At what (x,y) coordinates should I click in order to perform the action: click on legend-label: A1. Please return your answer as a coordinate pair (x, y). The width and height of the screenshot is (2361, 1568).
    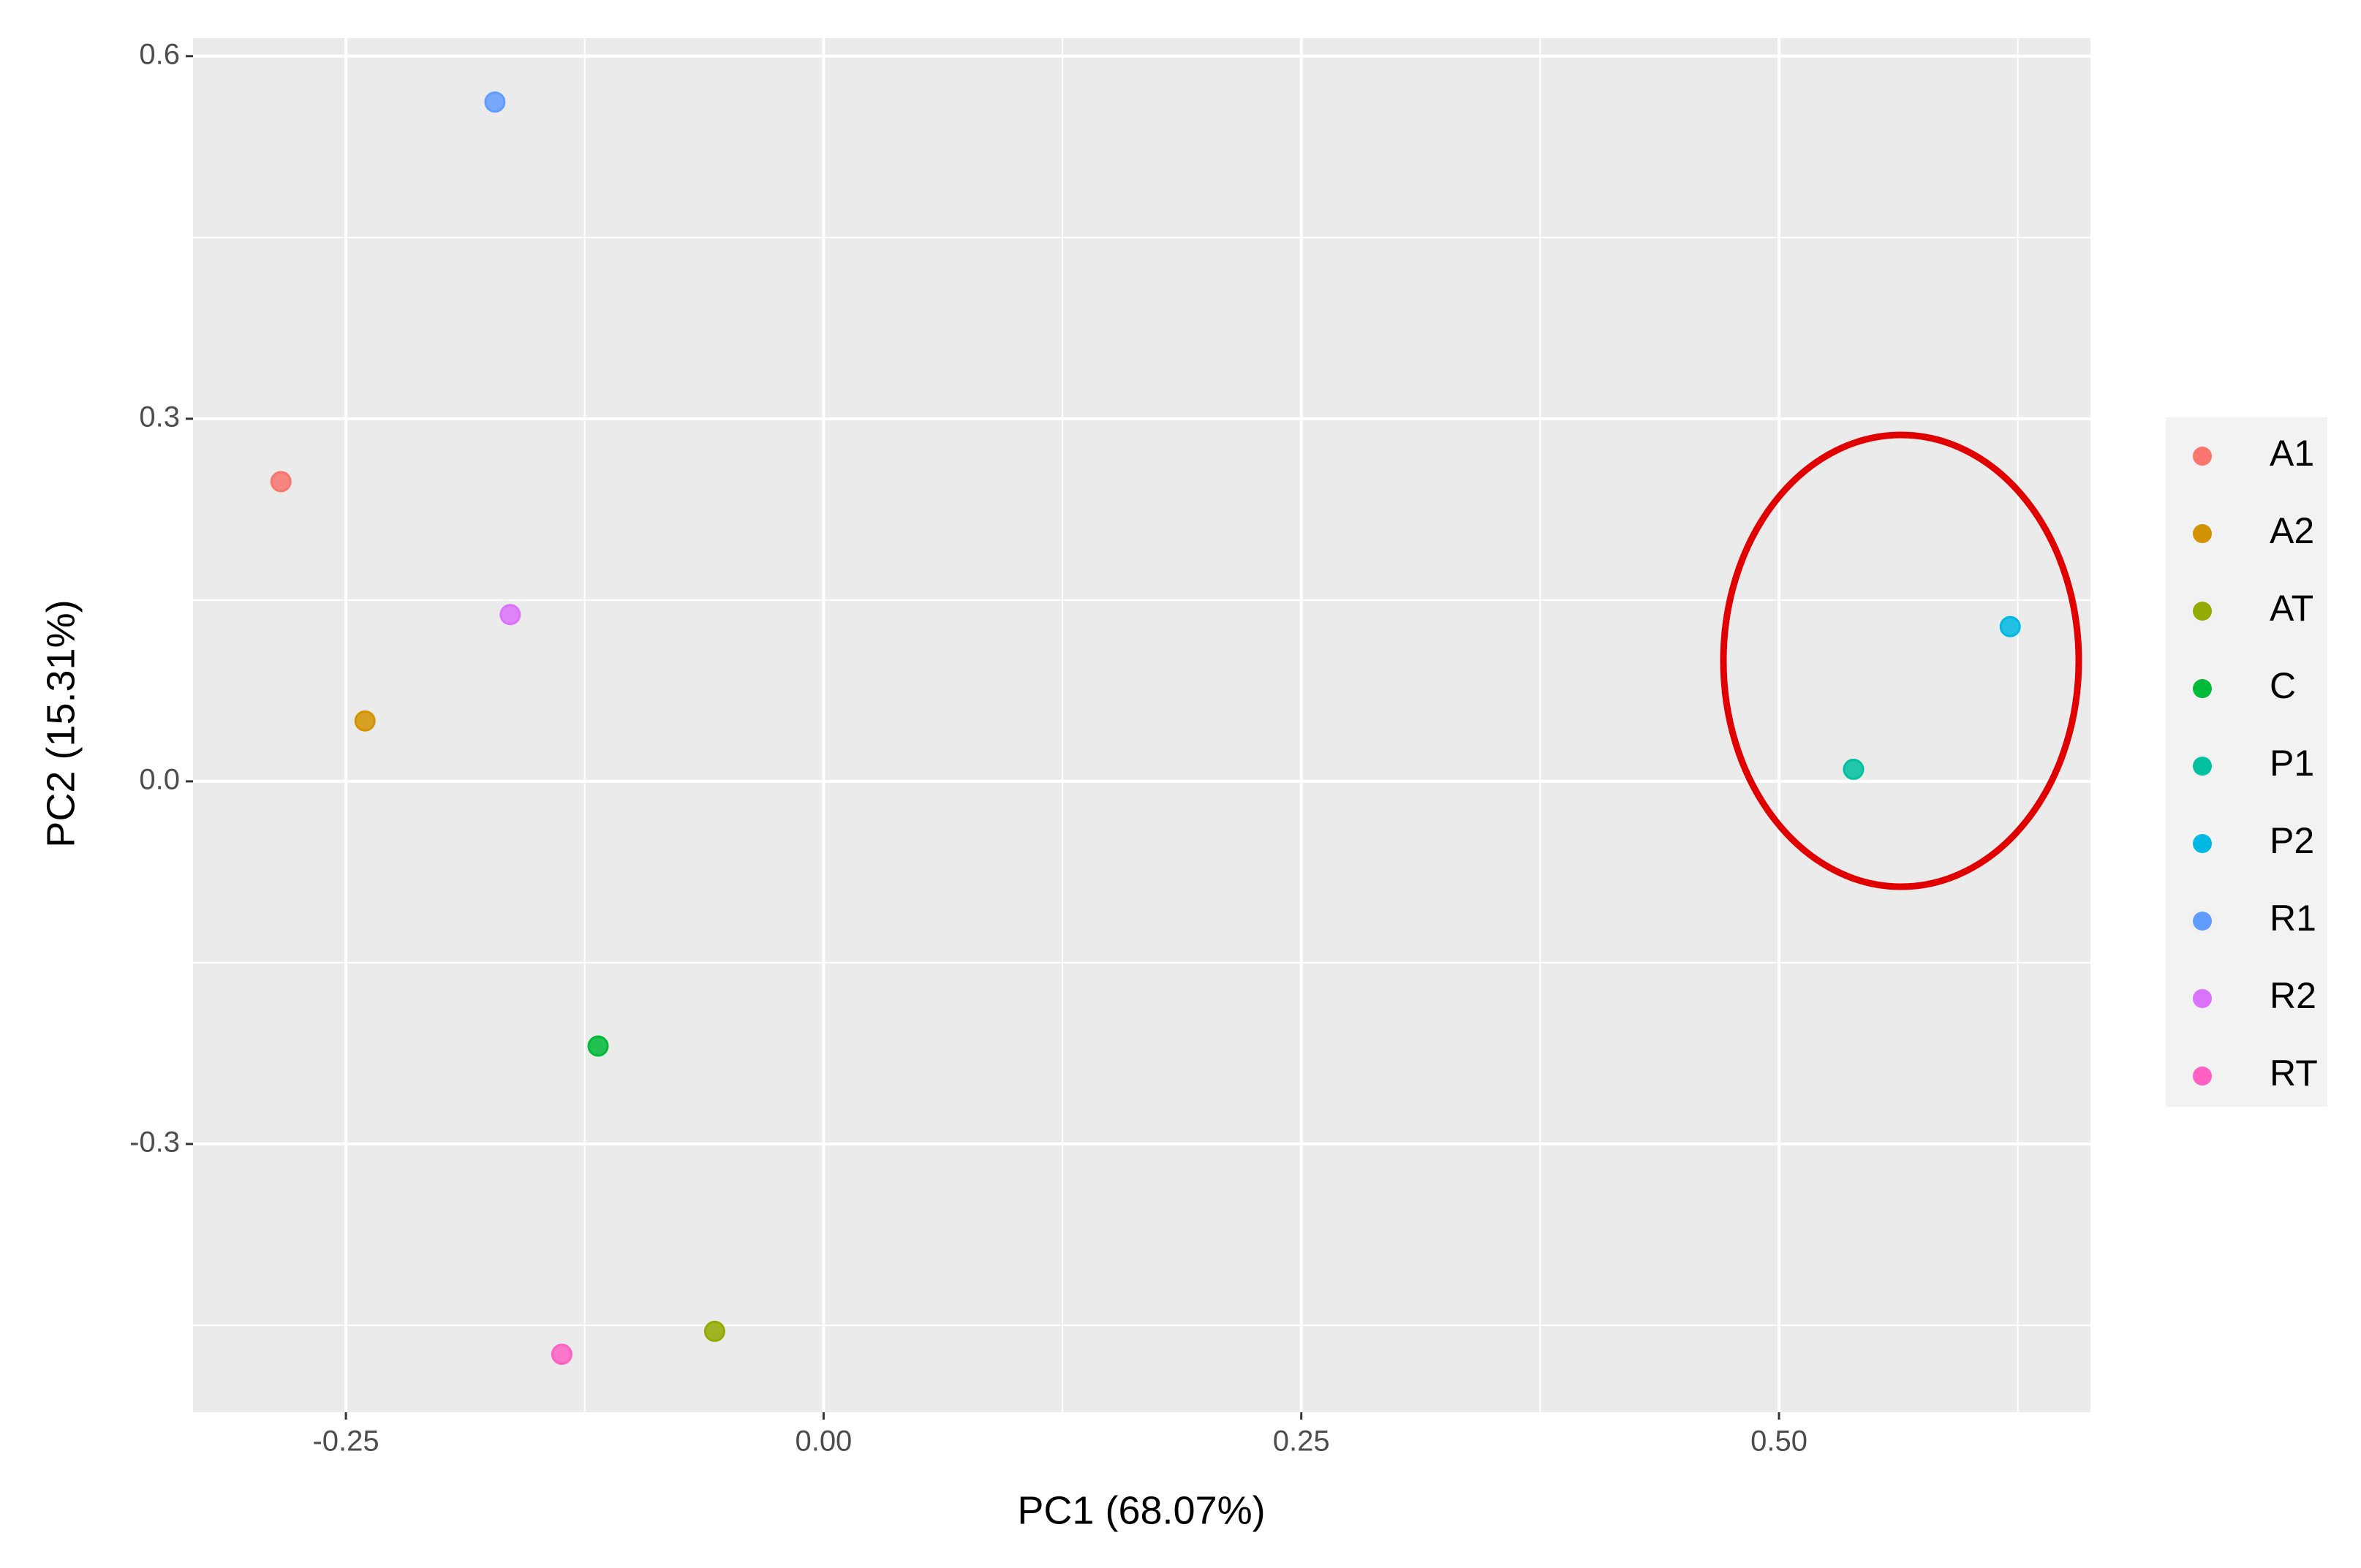
    Looking at the image, I should click on (2292, 453).